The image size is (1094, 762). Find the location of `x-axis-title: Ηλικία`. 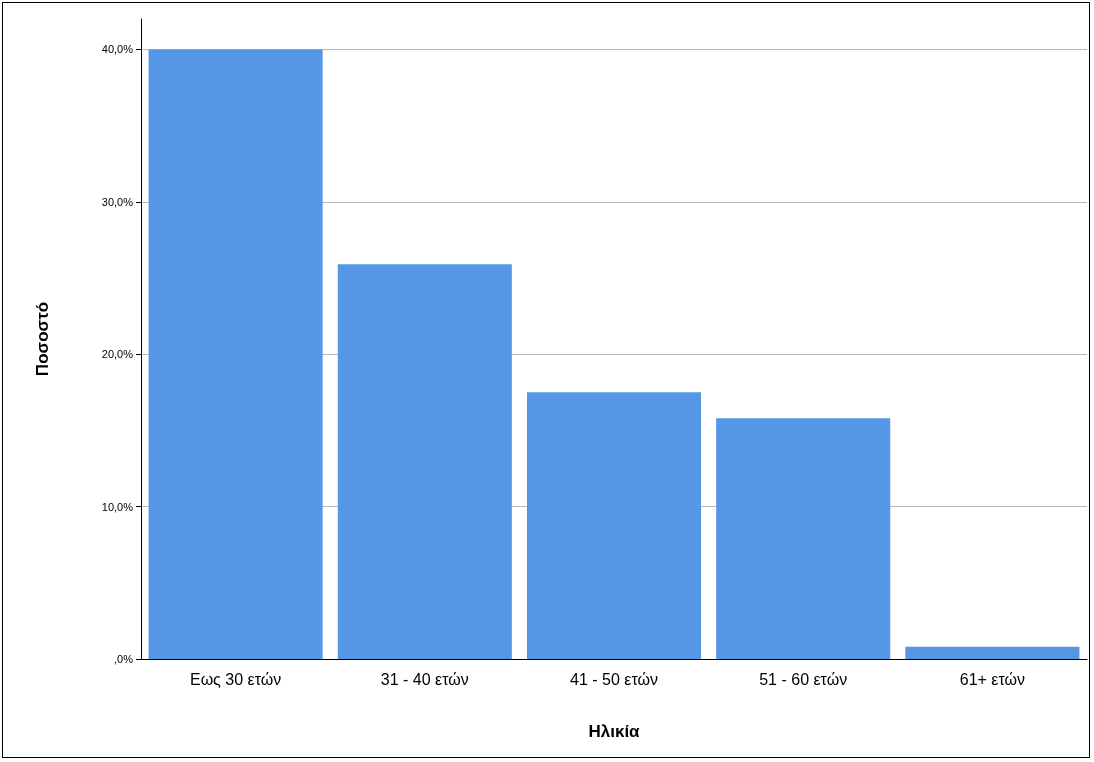

x-axis-title: Ηλικία is located at coordinates (614, 731).